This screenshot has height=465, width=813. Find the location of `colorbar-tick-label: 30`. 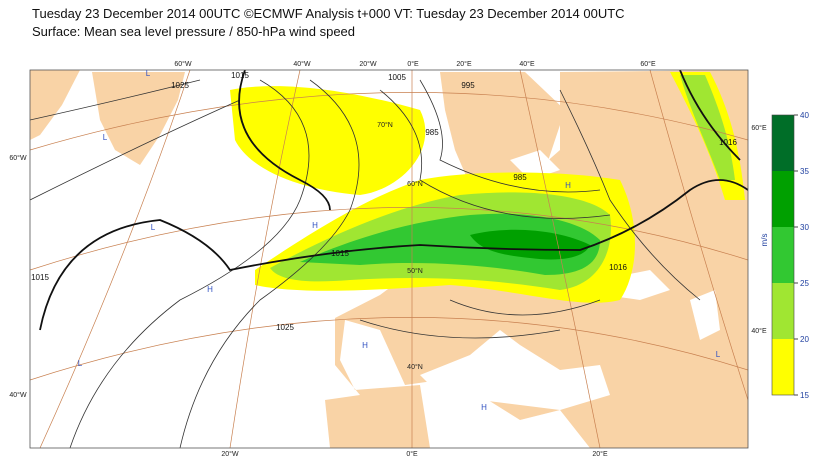

colorbar-tick-label: 30 is located at coordinates (804, 227).